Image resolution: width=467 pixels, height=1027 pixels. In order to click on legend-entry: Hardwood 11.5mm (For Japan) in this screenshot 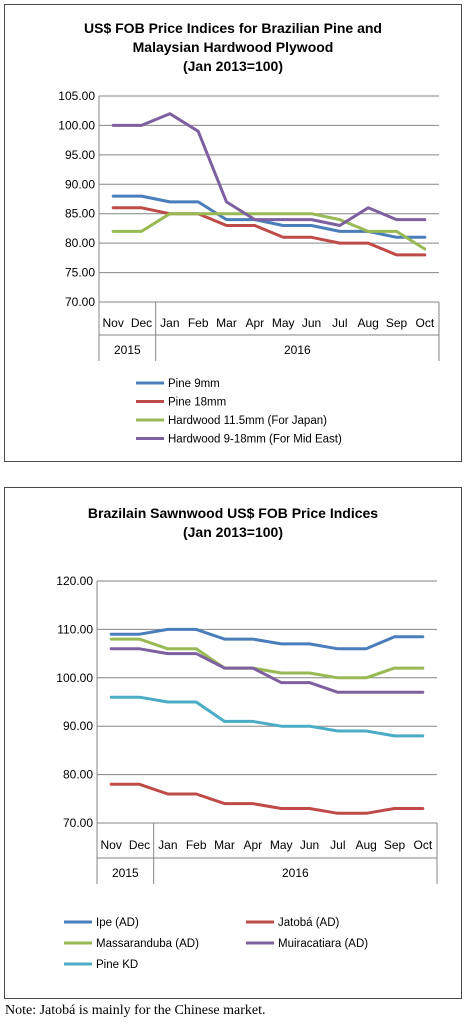, I will do `click(231, 421)`.